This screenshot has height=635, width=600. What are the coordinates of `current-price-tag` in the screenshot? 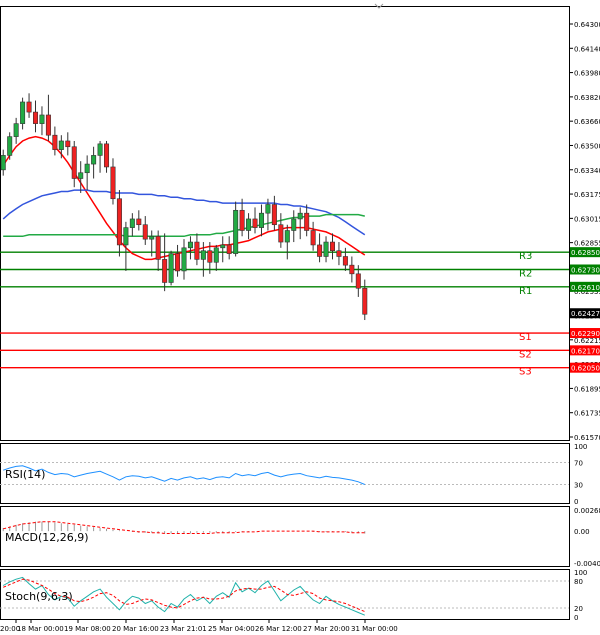 It's located at (585, 313).